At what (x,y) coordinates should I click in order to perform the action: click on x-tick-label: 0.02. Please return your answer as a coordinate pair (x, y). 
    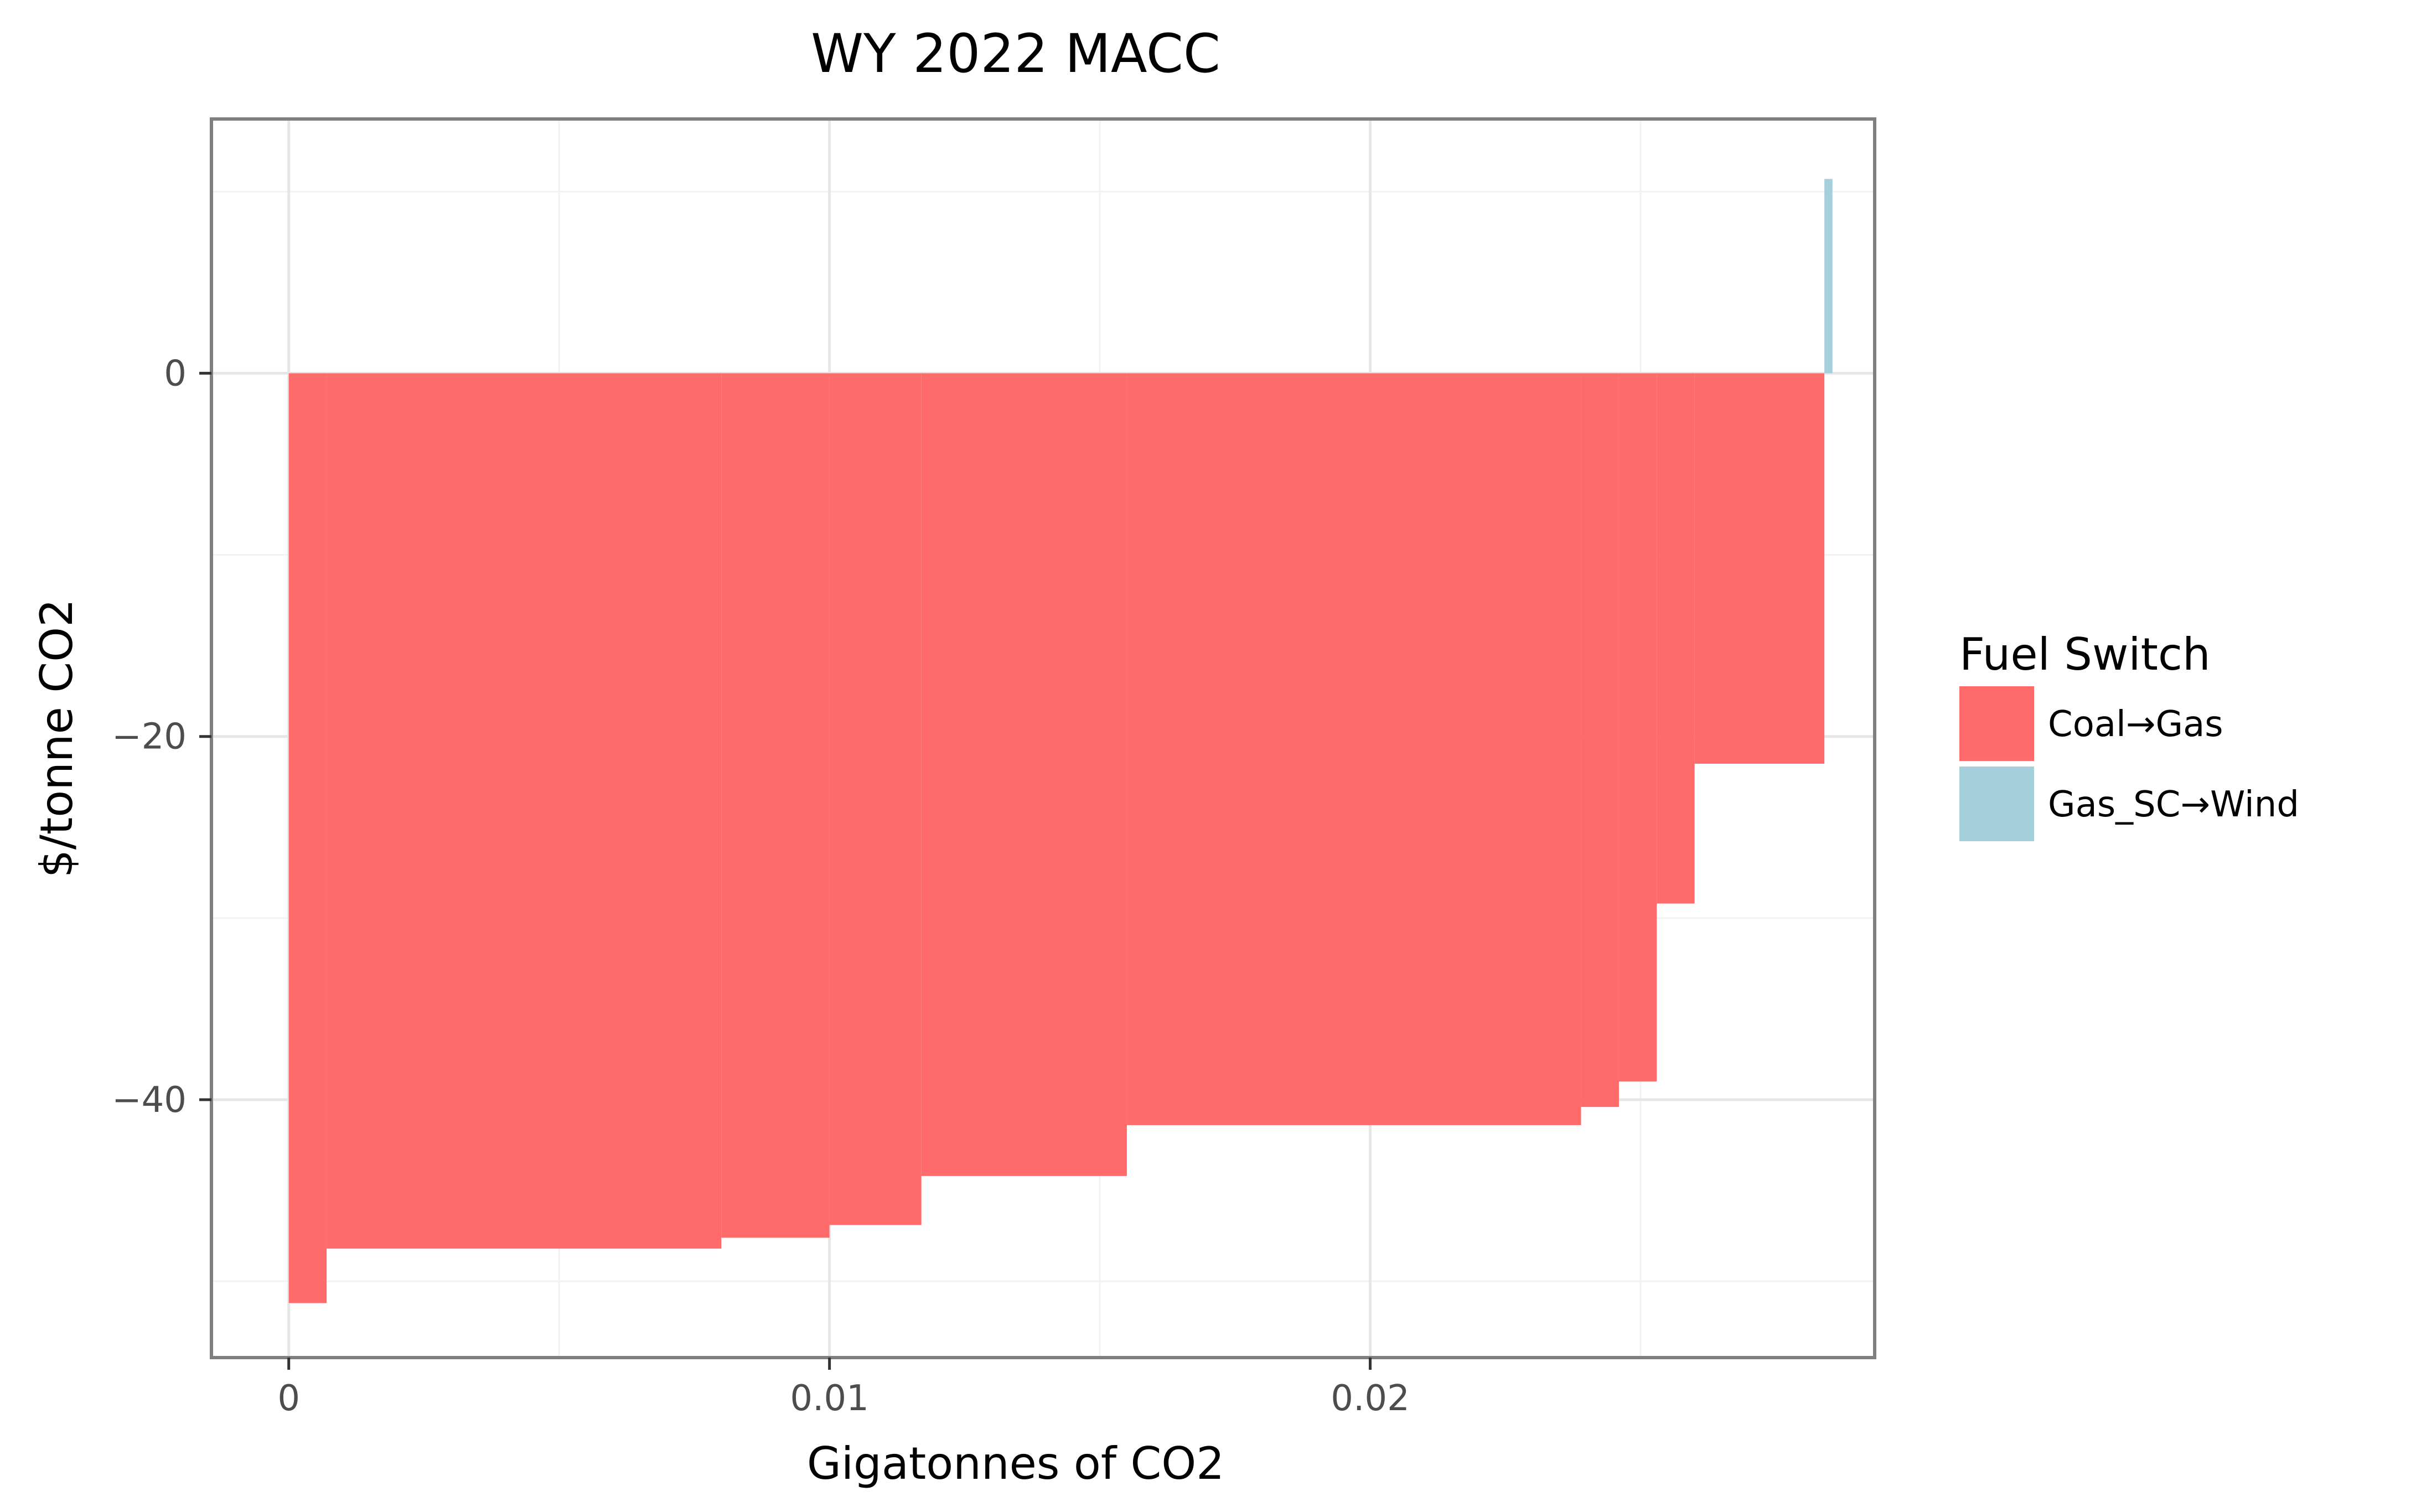
    Looking at the image, I should click on (1370, 1398).